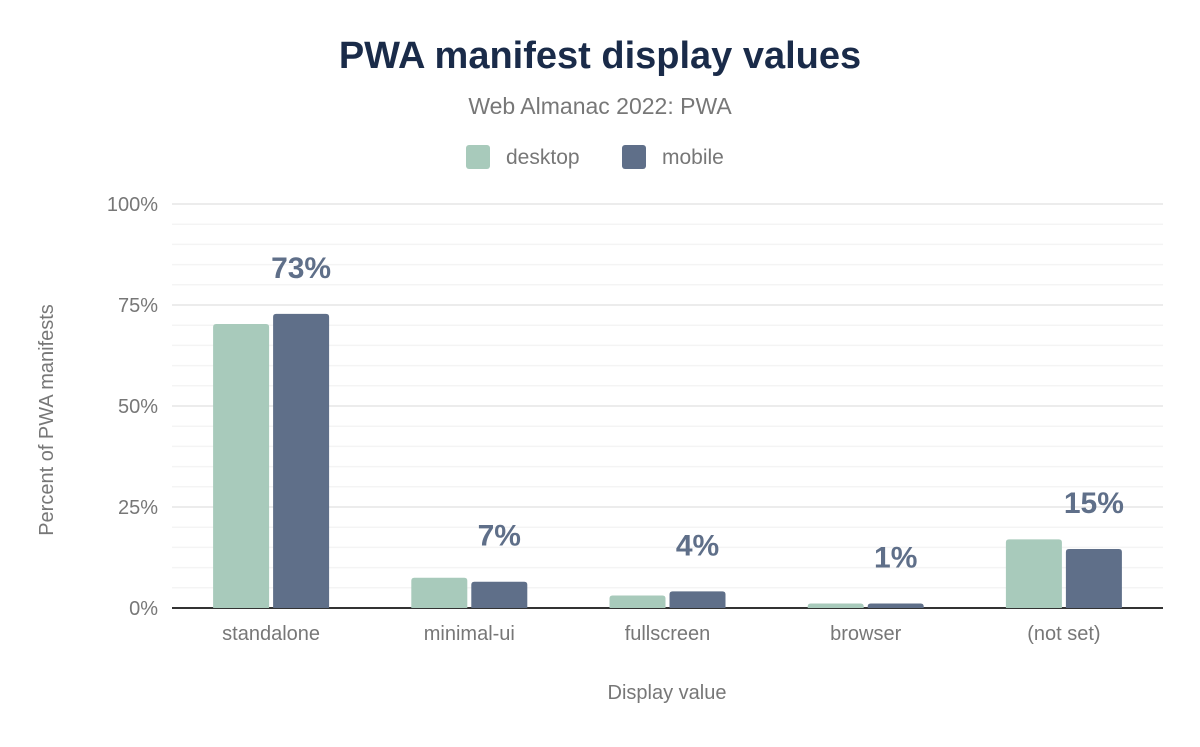 Image resolution: width=1200 pixels, height=747 pixels. What do you see at coordinates (469, 634) in the screenshot?
I see `x-tick-label: minimal-ui` at bounding box center [469, 634].